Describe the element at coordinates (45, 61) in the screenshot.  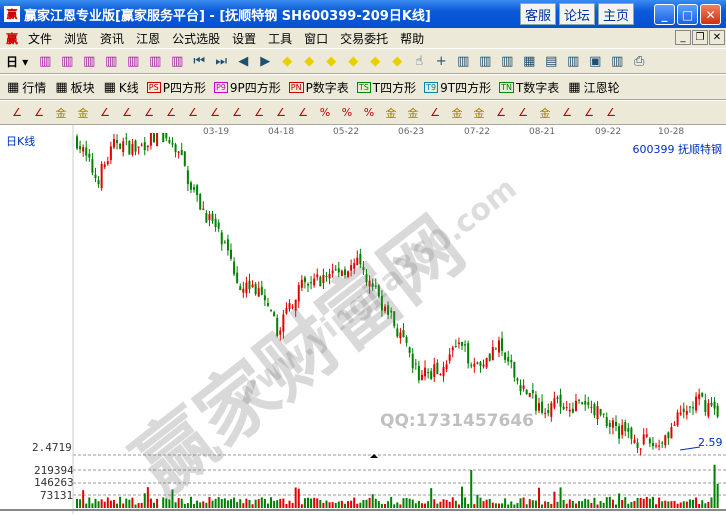
I see `draw-icon: ▥` at that location.